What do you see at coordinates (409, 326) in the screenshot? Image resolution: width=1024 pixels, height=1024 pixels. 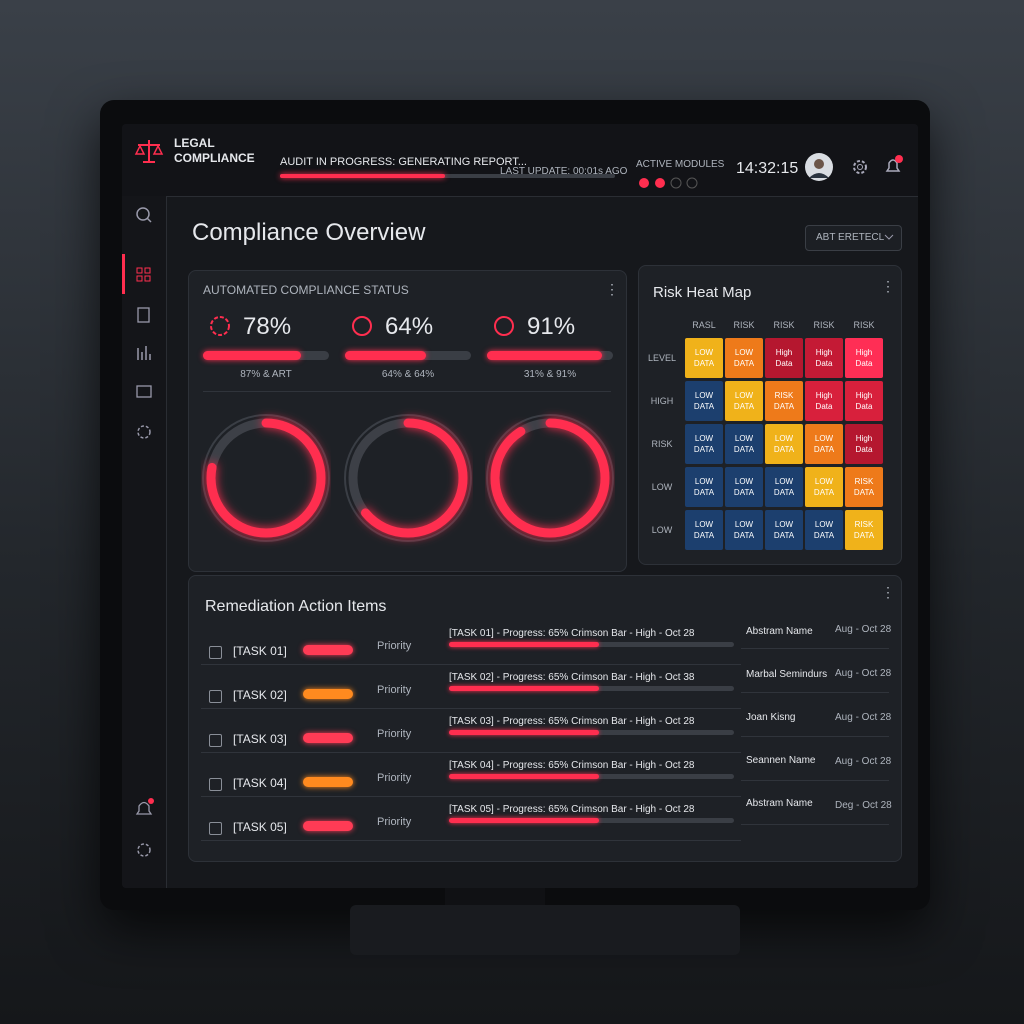 I see `metric-value: 64%` at bounding box center [409, 326].